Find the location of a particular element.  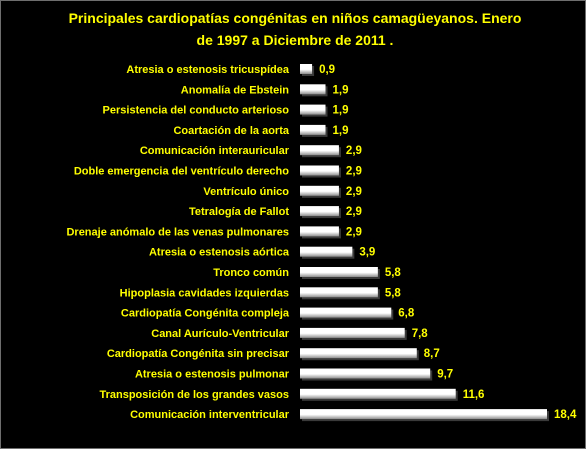

value-label: 11,6 is located at coordinates (474, 395).